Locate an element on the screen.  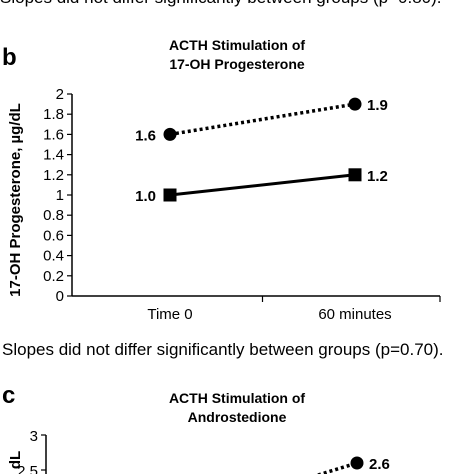
y-tick-label: 1 is located at coordinates (60, 195).